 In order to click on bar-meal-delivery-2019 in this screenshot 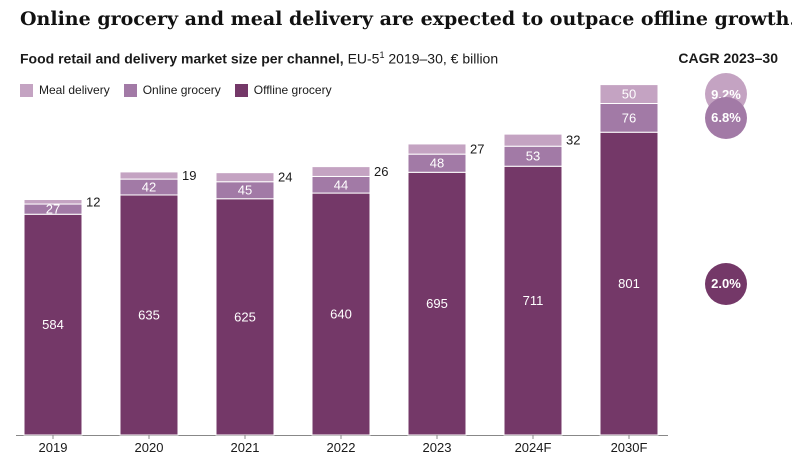, I will do `click(53, 202)`.